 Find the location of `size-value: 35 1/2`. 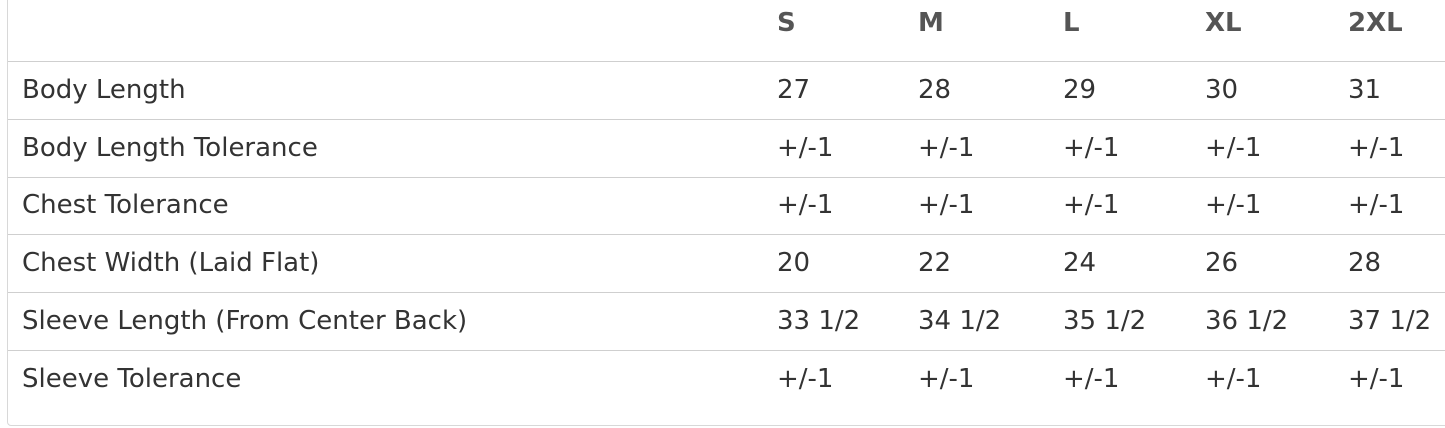

size-value: 35 1/2 is located at coordinates (1105, 320).